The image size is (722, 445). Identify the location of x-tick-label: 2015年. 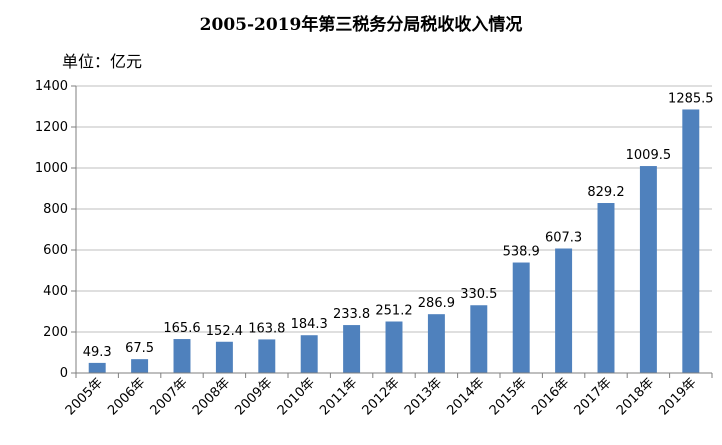
(508, 396).